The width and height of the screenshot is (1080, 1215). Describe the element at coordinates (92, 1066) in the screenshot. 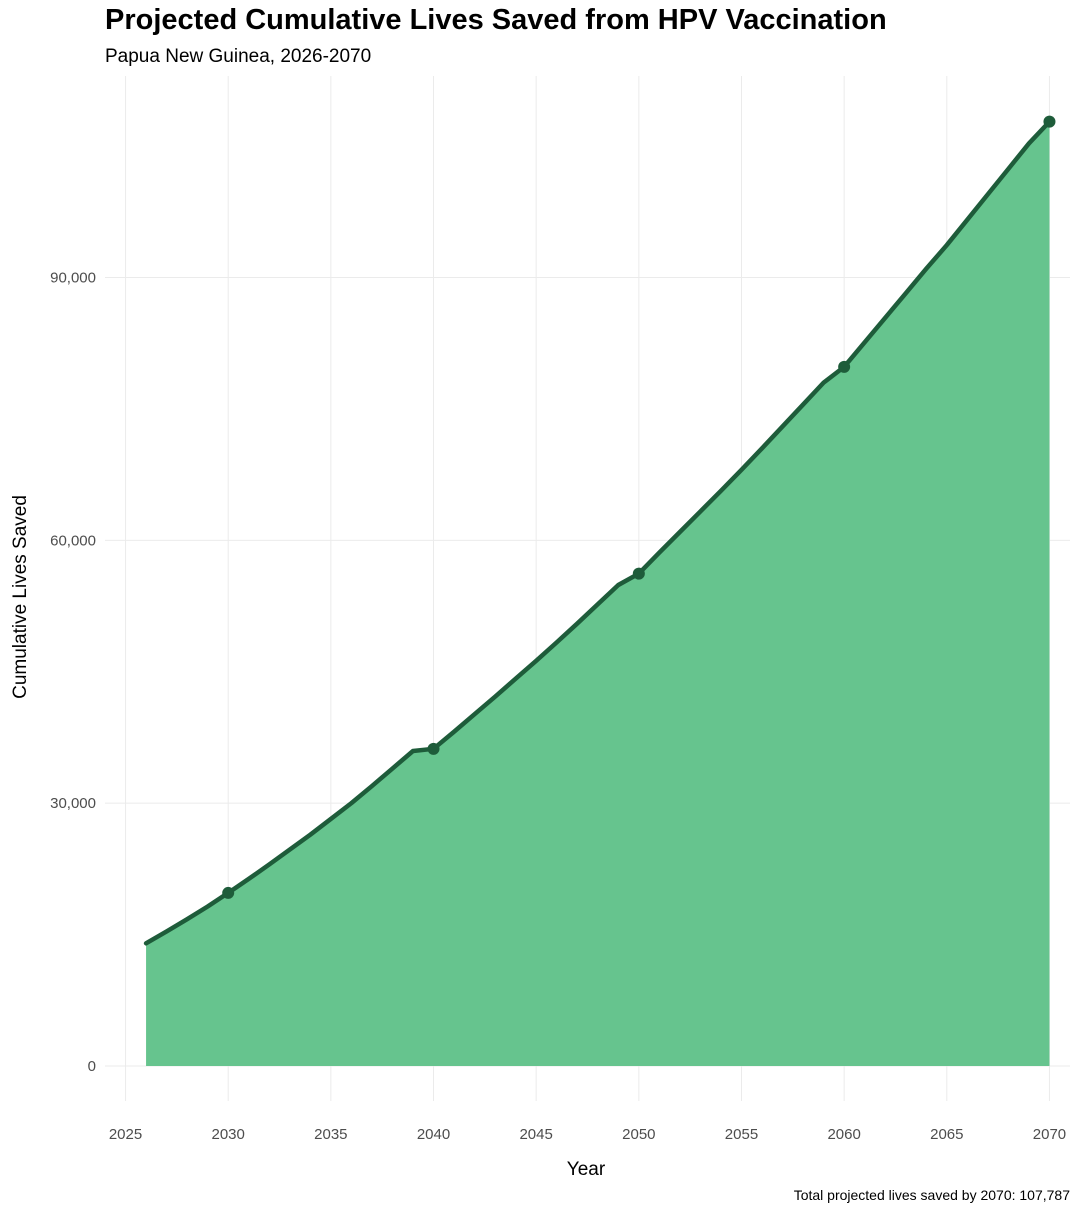

I see `y-tick-label: 0` at that location.